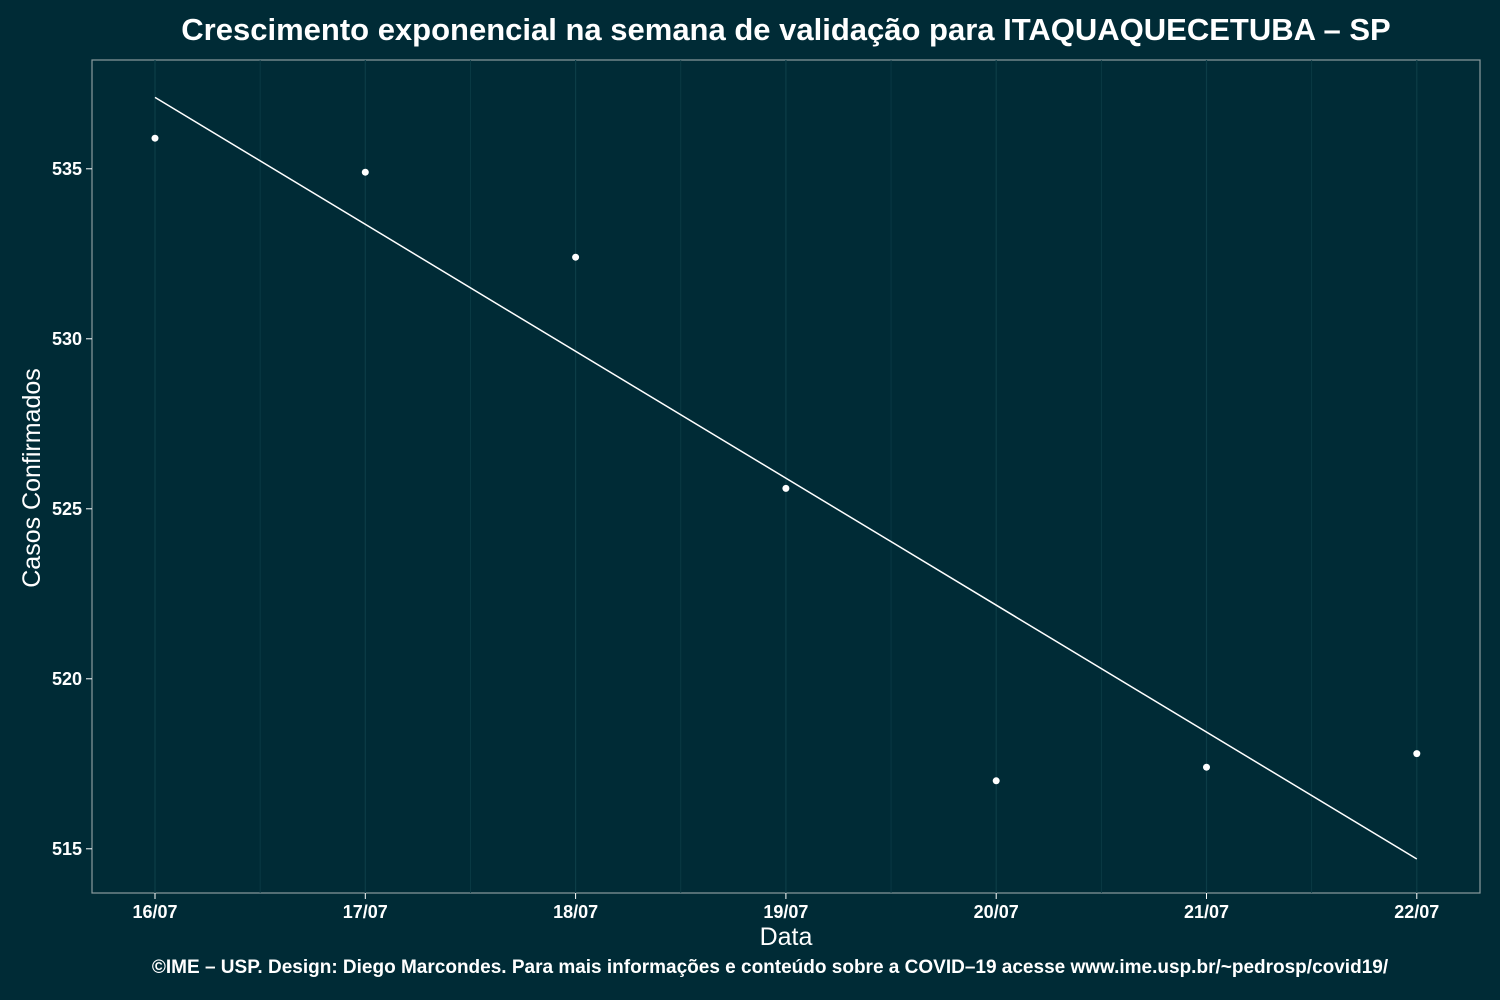 This screenshot has width=1500, height=1000. I want to click on y-axis-title: Casos Confirmados, so click(32, 478).